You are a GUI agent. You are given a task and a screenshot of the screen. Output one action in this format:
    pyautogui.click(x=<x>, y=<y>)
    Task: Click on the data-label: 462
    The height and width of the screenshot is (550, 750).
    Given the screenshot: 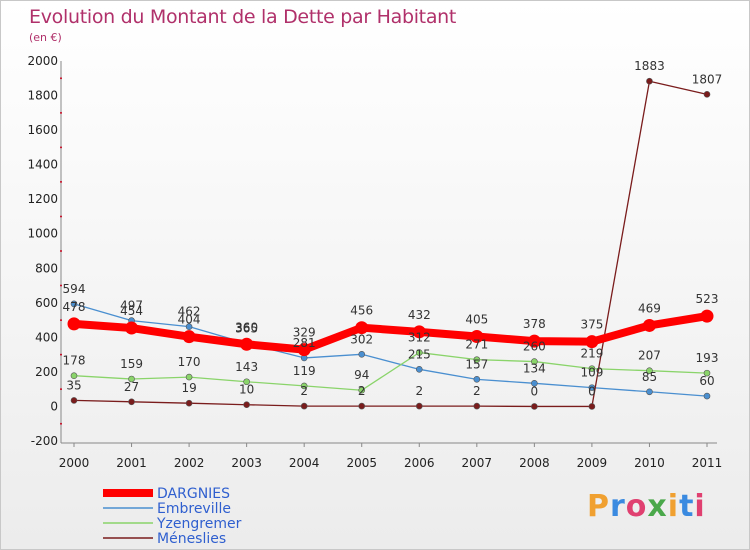 What is the action you would take?
    pyautogui.click(x=189, y=312)
    